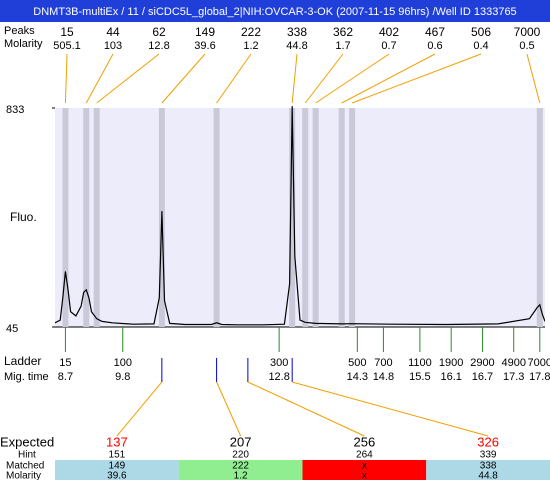  I want to click on ladder-size: 1100, so click(420, 363).